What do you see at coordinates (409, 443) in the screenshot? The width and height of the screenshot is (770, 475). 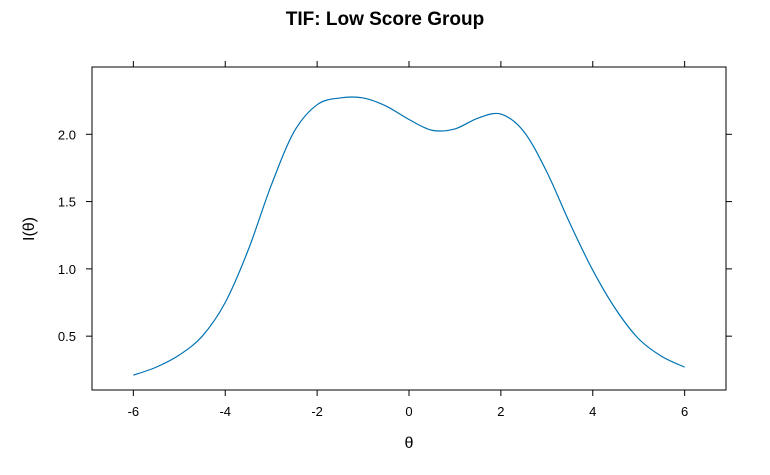 I see `x-axis-label: θ` at bounding box center [409, 443].